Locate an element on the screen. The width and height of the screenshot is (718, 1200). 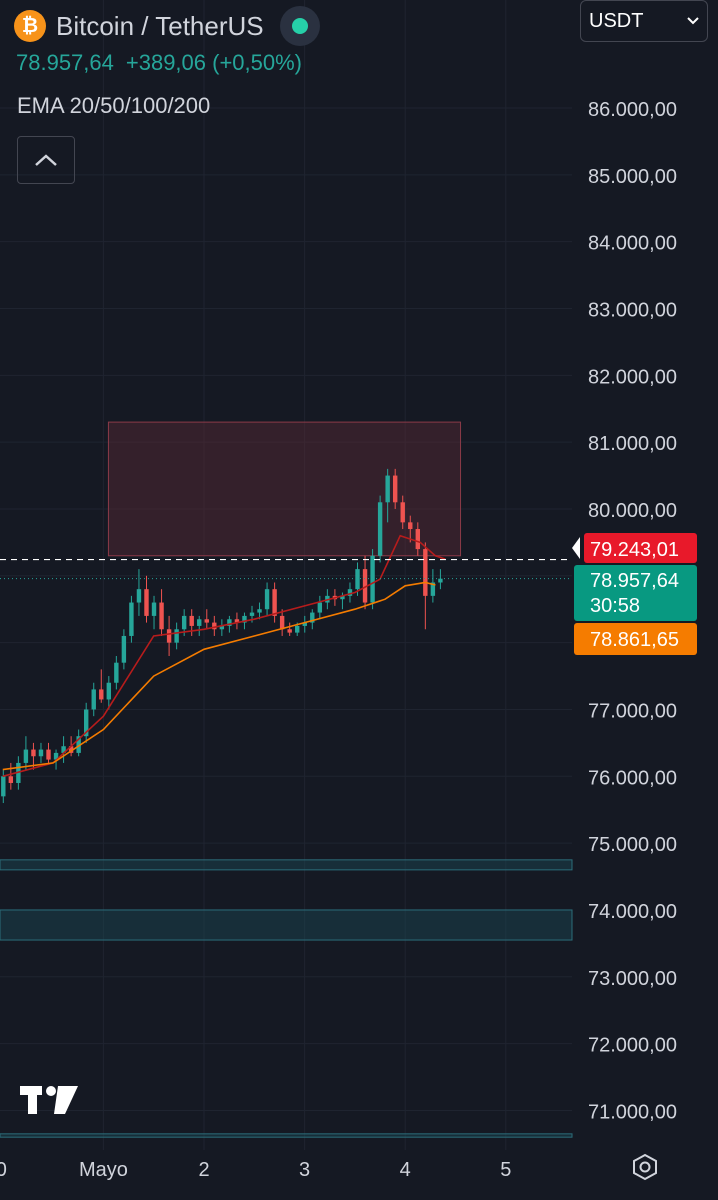
y-tick-label: 82.000,00 is located at coordinates (632, 377).